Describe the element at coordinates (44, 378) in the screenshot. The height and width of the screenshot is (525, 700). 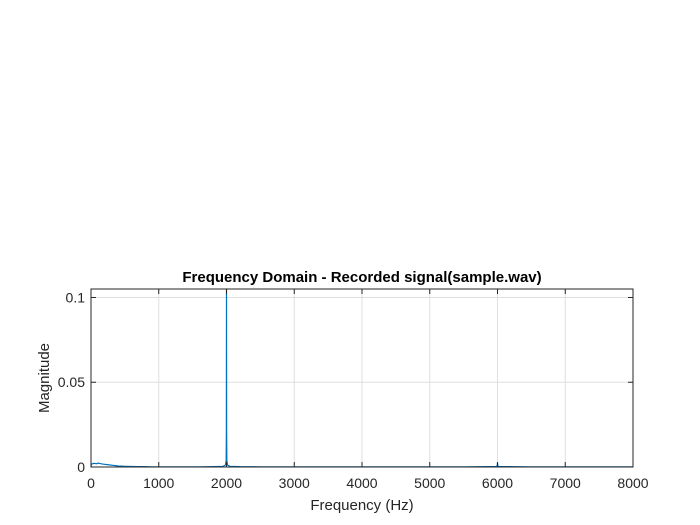
I see `y-axis-label: Magnitude` at that location.